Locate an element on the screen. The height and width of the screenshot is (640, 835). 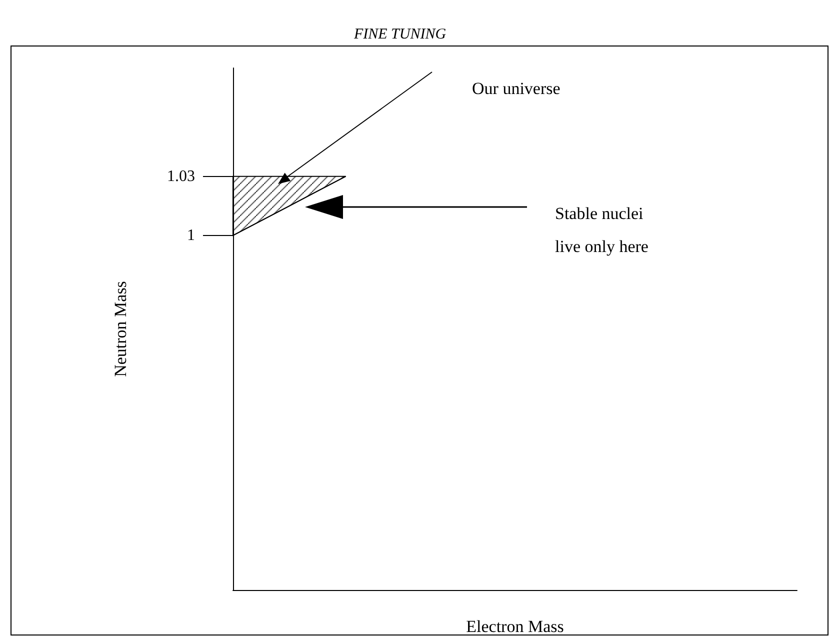
y-tick-label: 1 is located at coordinates (191, 235).